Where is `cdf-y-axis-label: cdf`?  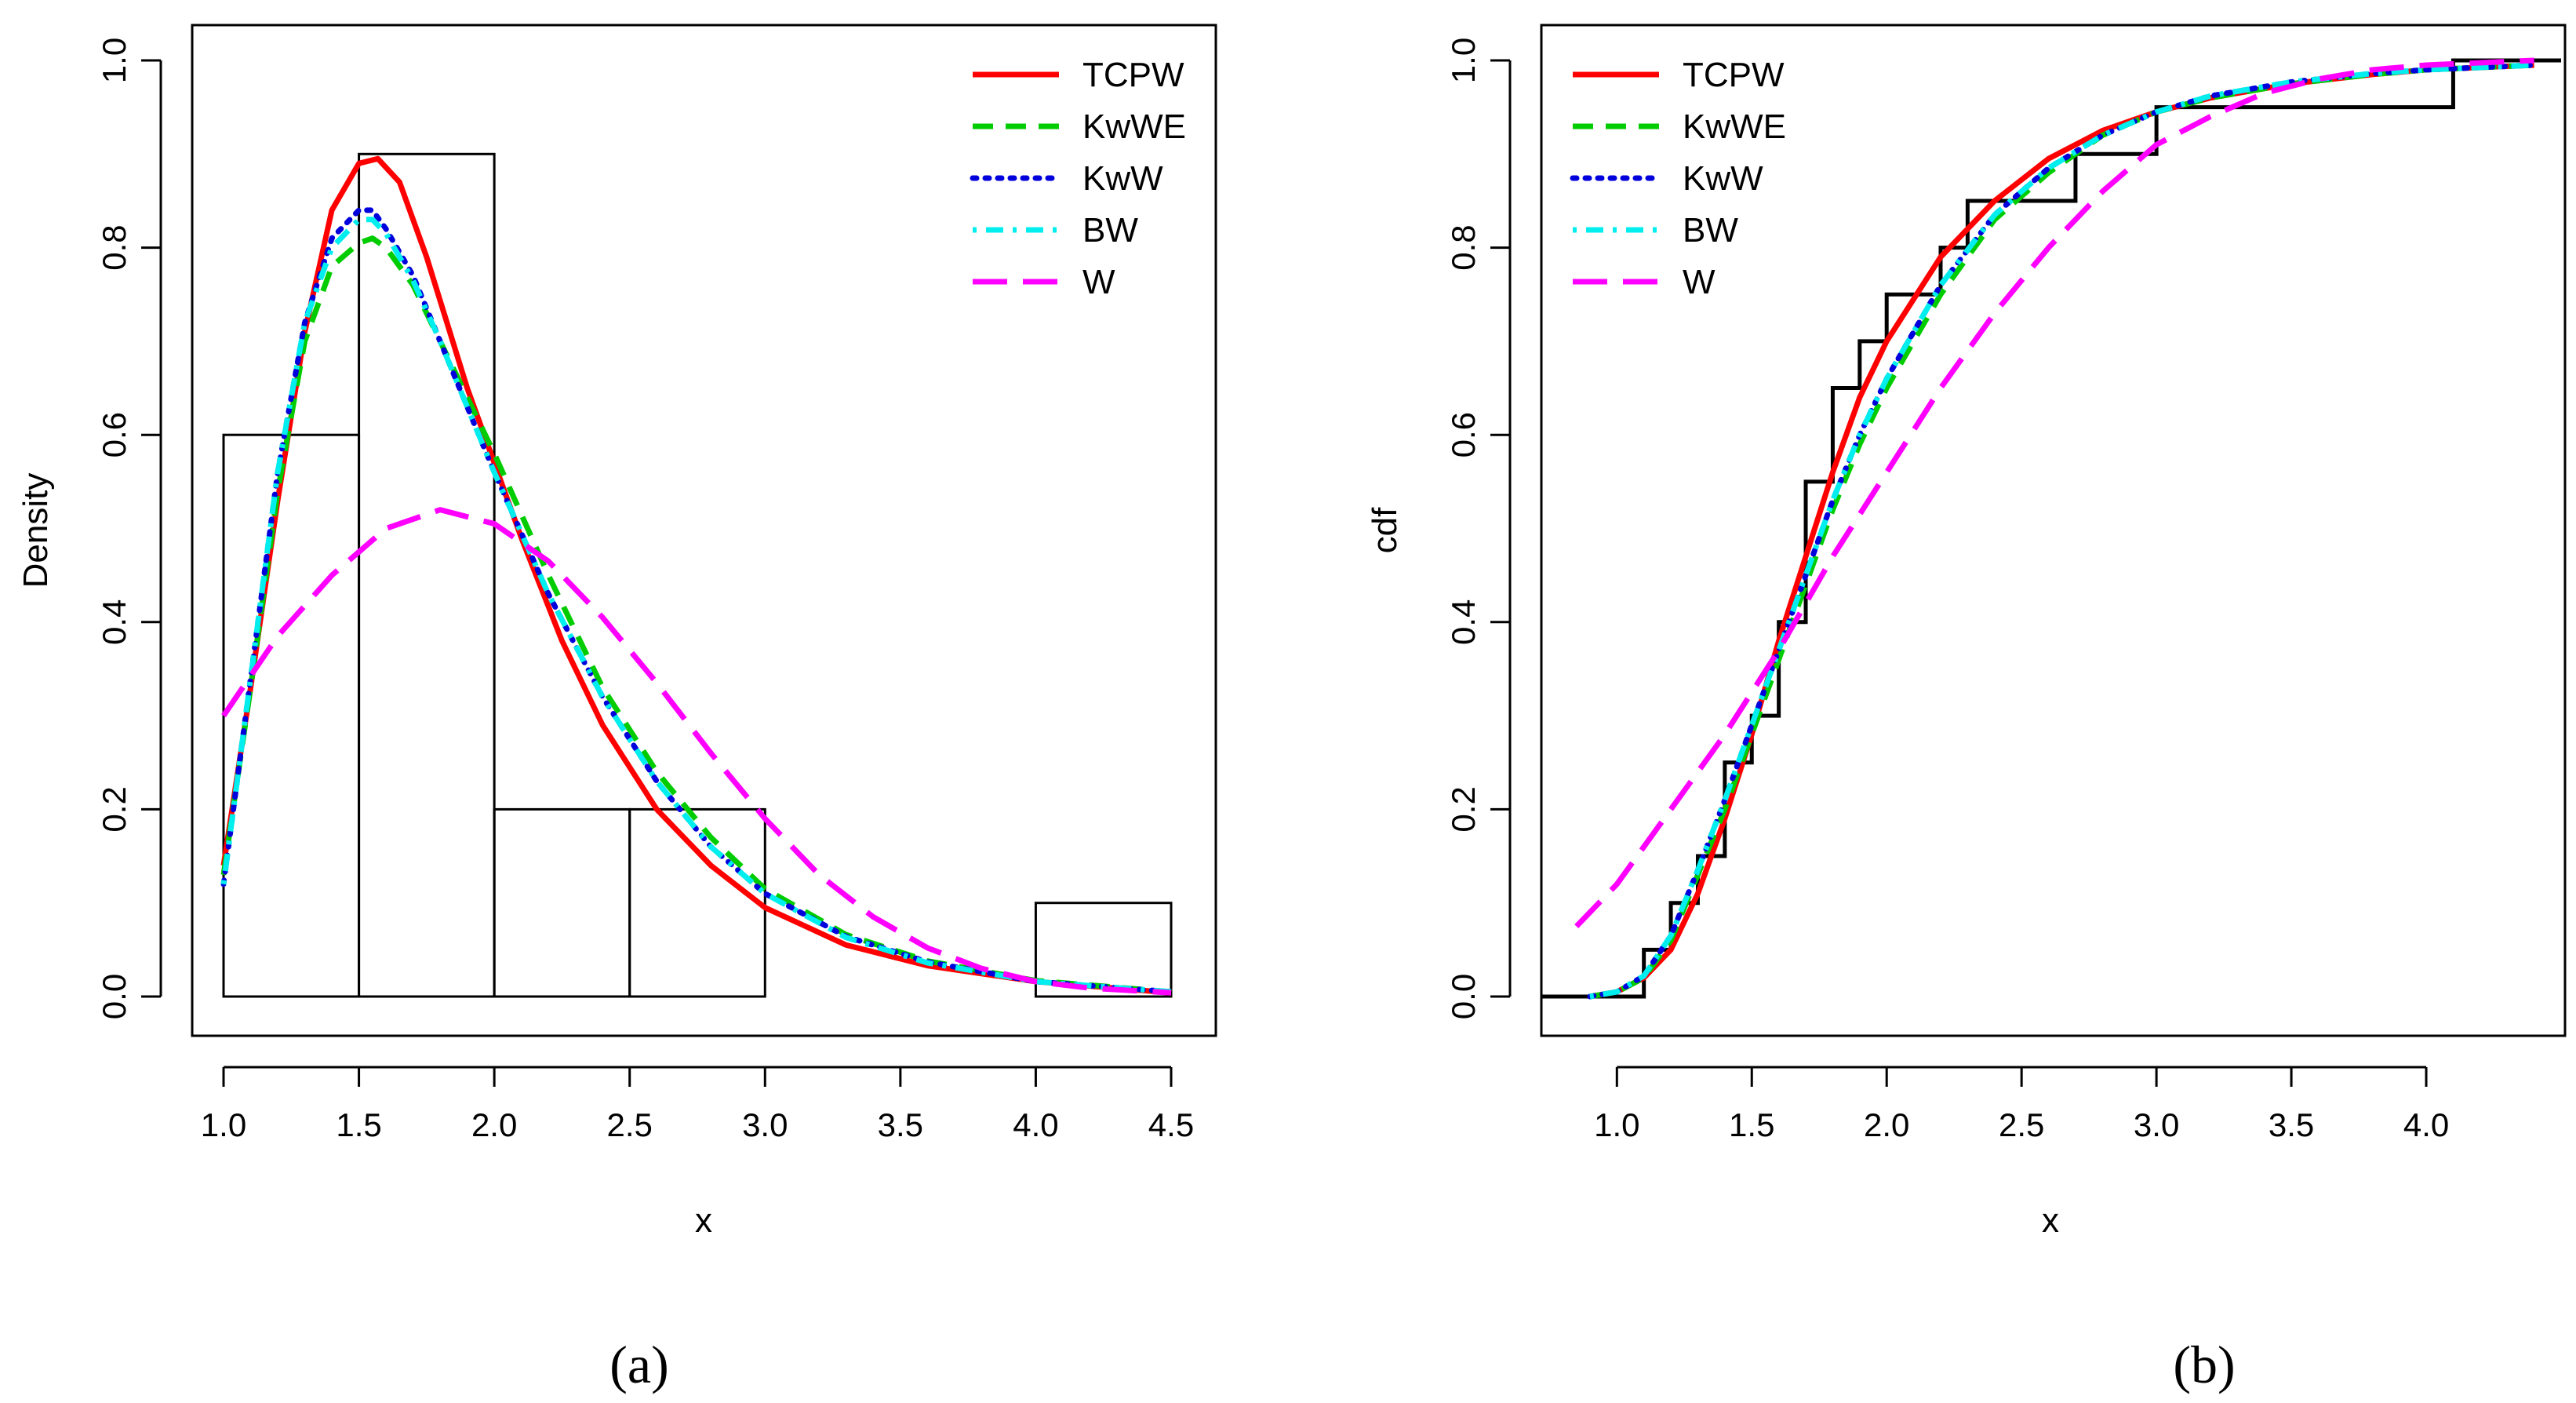 cdf-y-axis-label: cdf is located at coordinates (1385, 530).